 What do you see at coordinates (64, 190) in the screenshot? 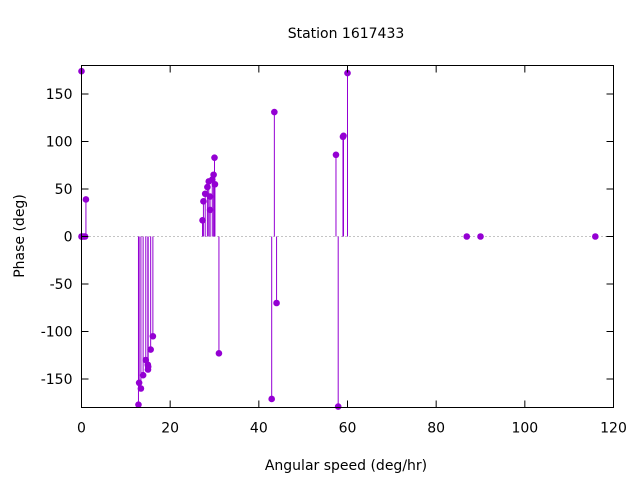
I see `y-tick-label: 50` at bounding box center [64, 190].